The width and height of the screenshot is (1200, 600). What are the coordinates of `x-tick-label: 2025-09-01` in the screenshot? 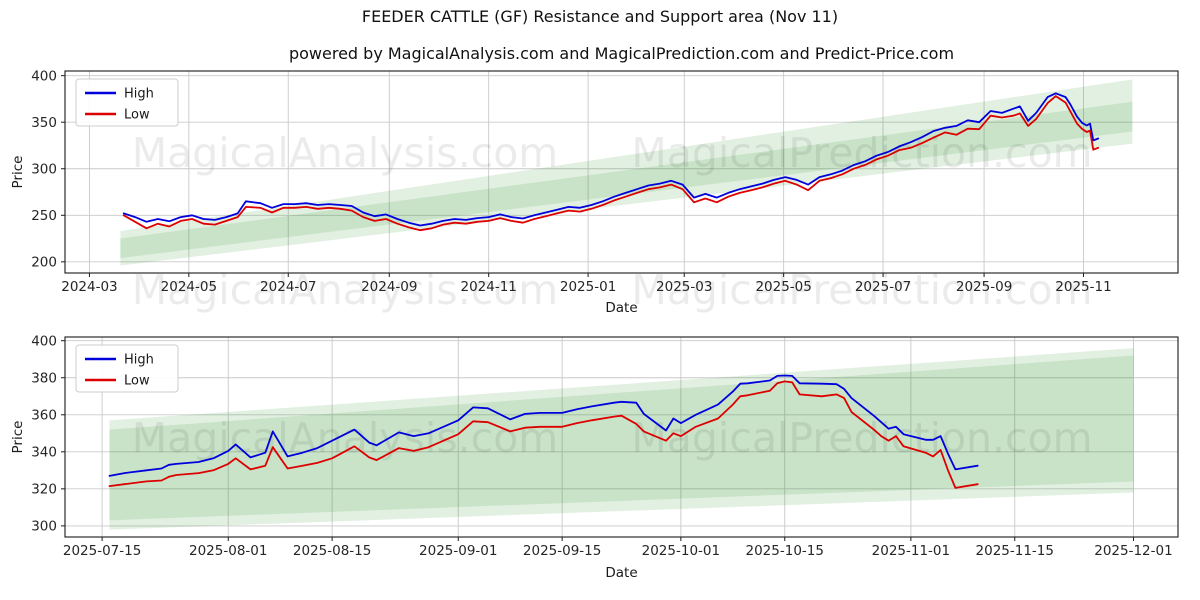 It's located at (458, 551).